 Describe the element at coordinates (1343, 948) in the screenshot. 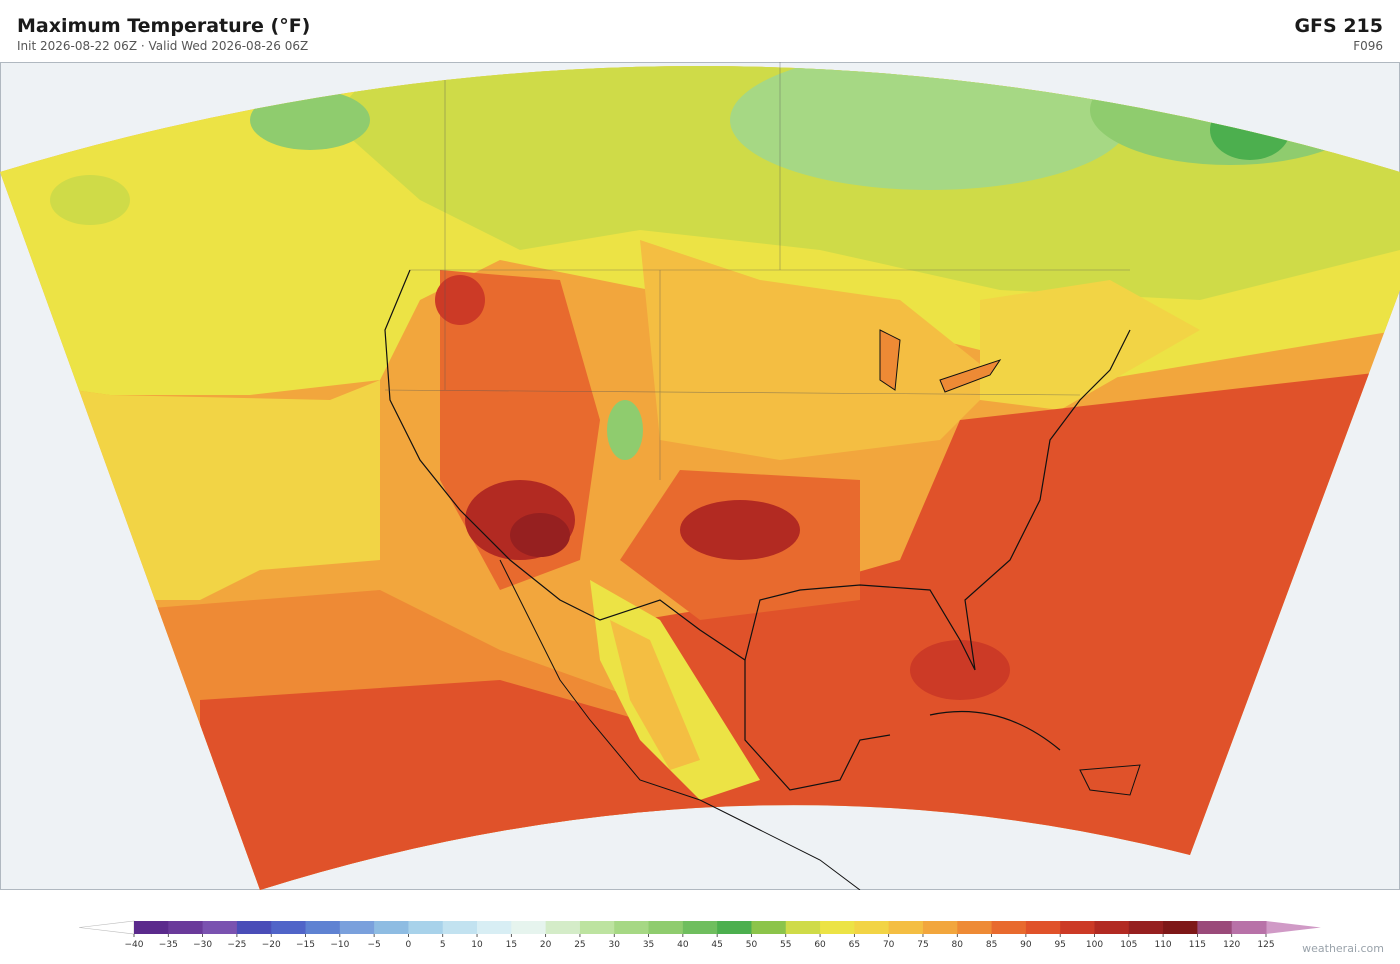

I see `credit: weatherai.com` at that location.